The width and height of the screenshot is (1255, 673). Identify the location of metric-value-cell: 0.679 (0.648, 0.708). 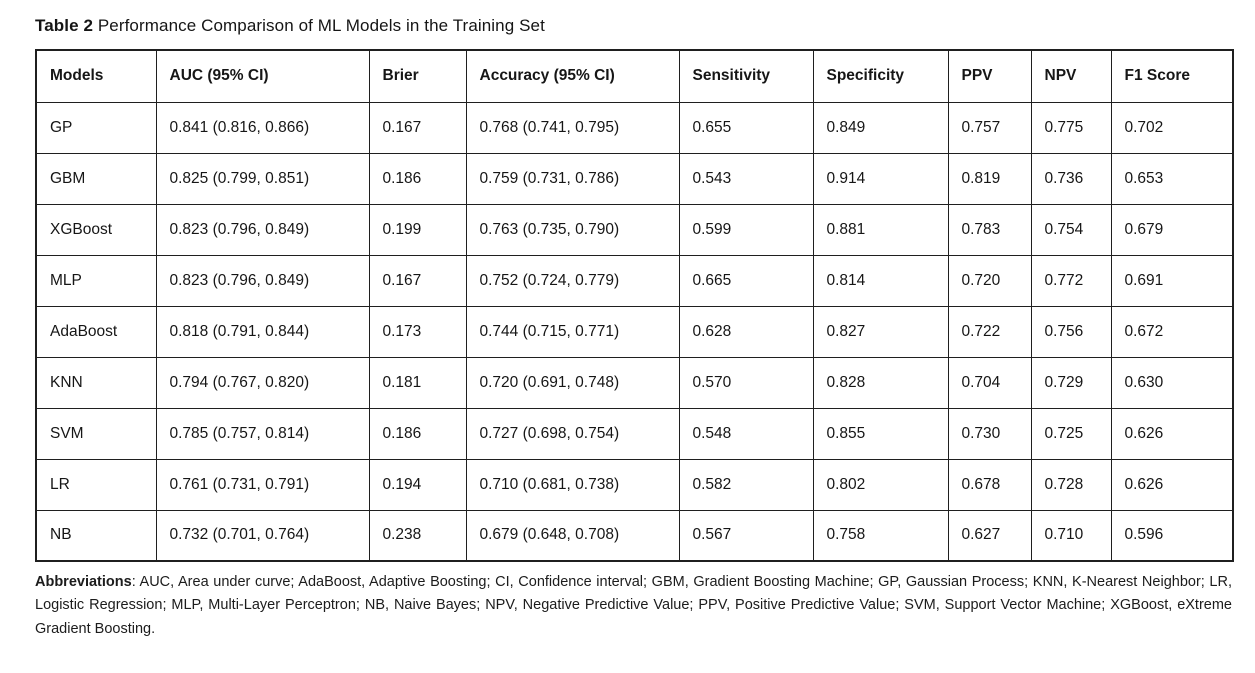
(572, 535).